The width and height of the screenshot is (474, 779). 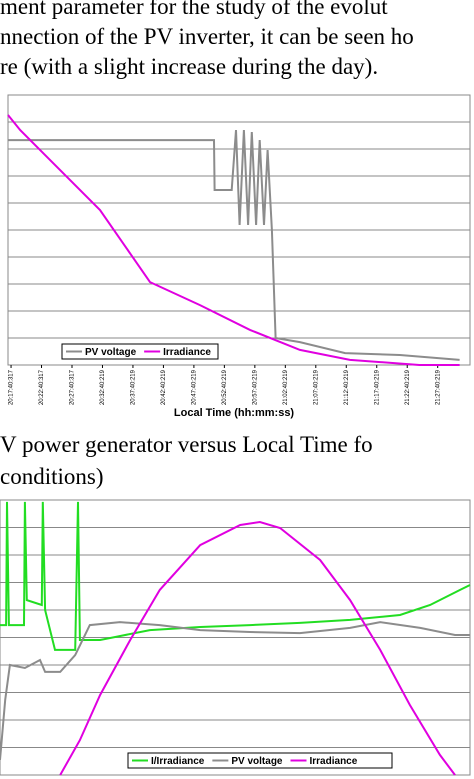 I want to click on caption-line: V power generator versus Local Time fo, so click(x=186, y=444).